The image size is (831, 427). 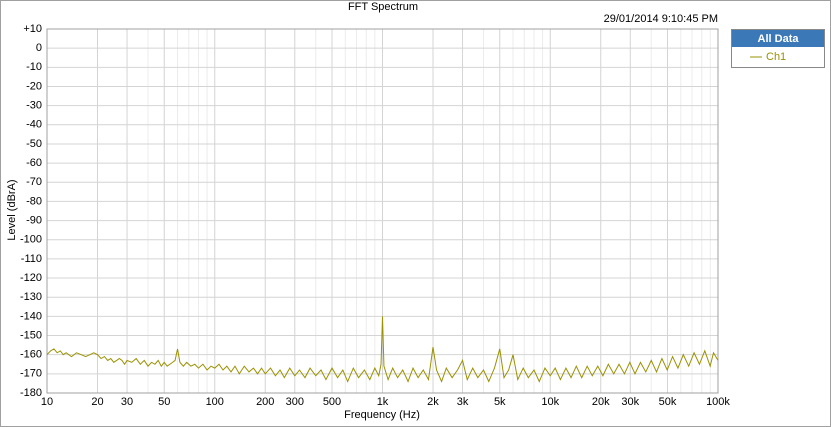 I want to click on x-axis-label: Frequency (Hz), so click(x=382, y=415).